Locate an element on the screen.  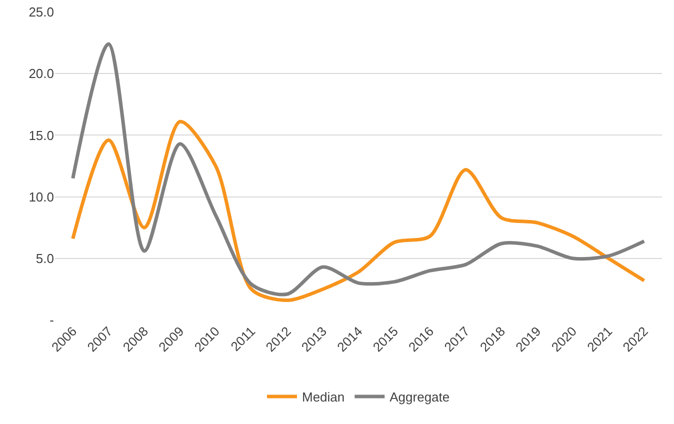
y-tick-label: 15.0 is located at coordinates (41, 135).